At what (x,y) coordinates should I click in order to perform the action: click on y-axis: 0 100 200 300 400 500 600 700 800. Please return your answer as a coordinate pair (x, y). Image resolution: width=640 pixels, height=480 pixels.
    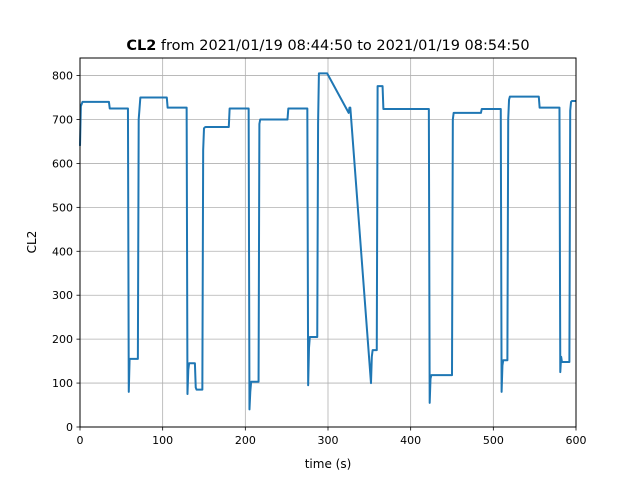
    Looking at the image, I should click on (66, 252).